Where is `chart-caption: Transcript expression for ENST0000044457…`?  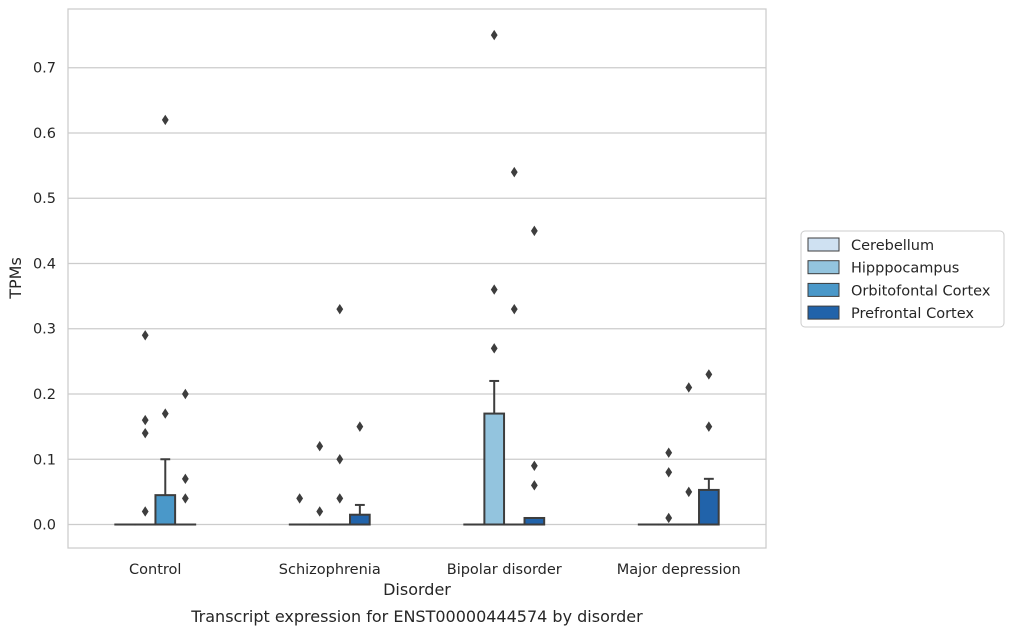
chart-caption: Transcript expression for ENST0000044457… is located at coordinates (416, 616).